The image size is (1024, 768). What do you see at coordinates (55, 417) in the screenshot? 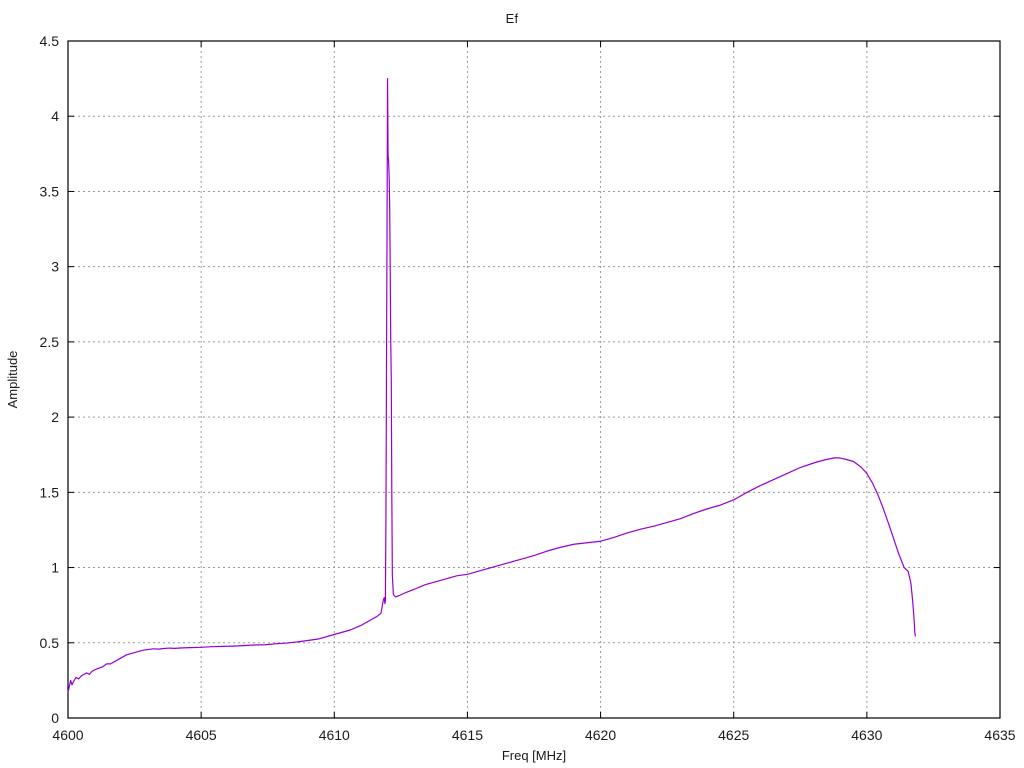
I see `y-tick-label: 2` at bounding box center [55, 417].